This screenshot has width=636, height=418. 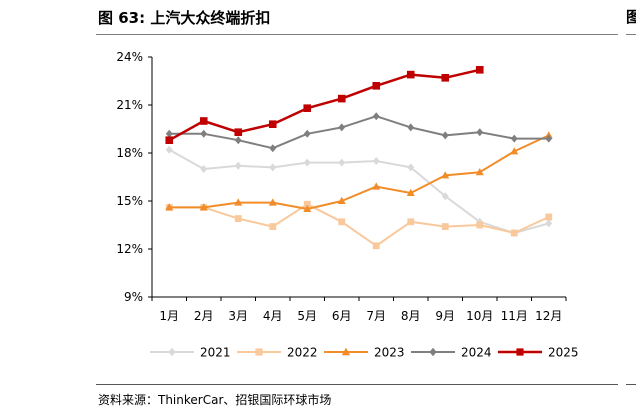 I want to click on series-line-2021, so click(x=359, y=191).